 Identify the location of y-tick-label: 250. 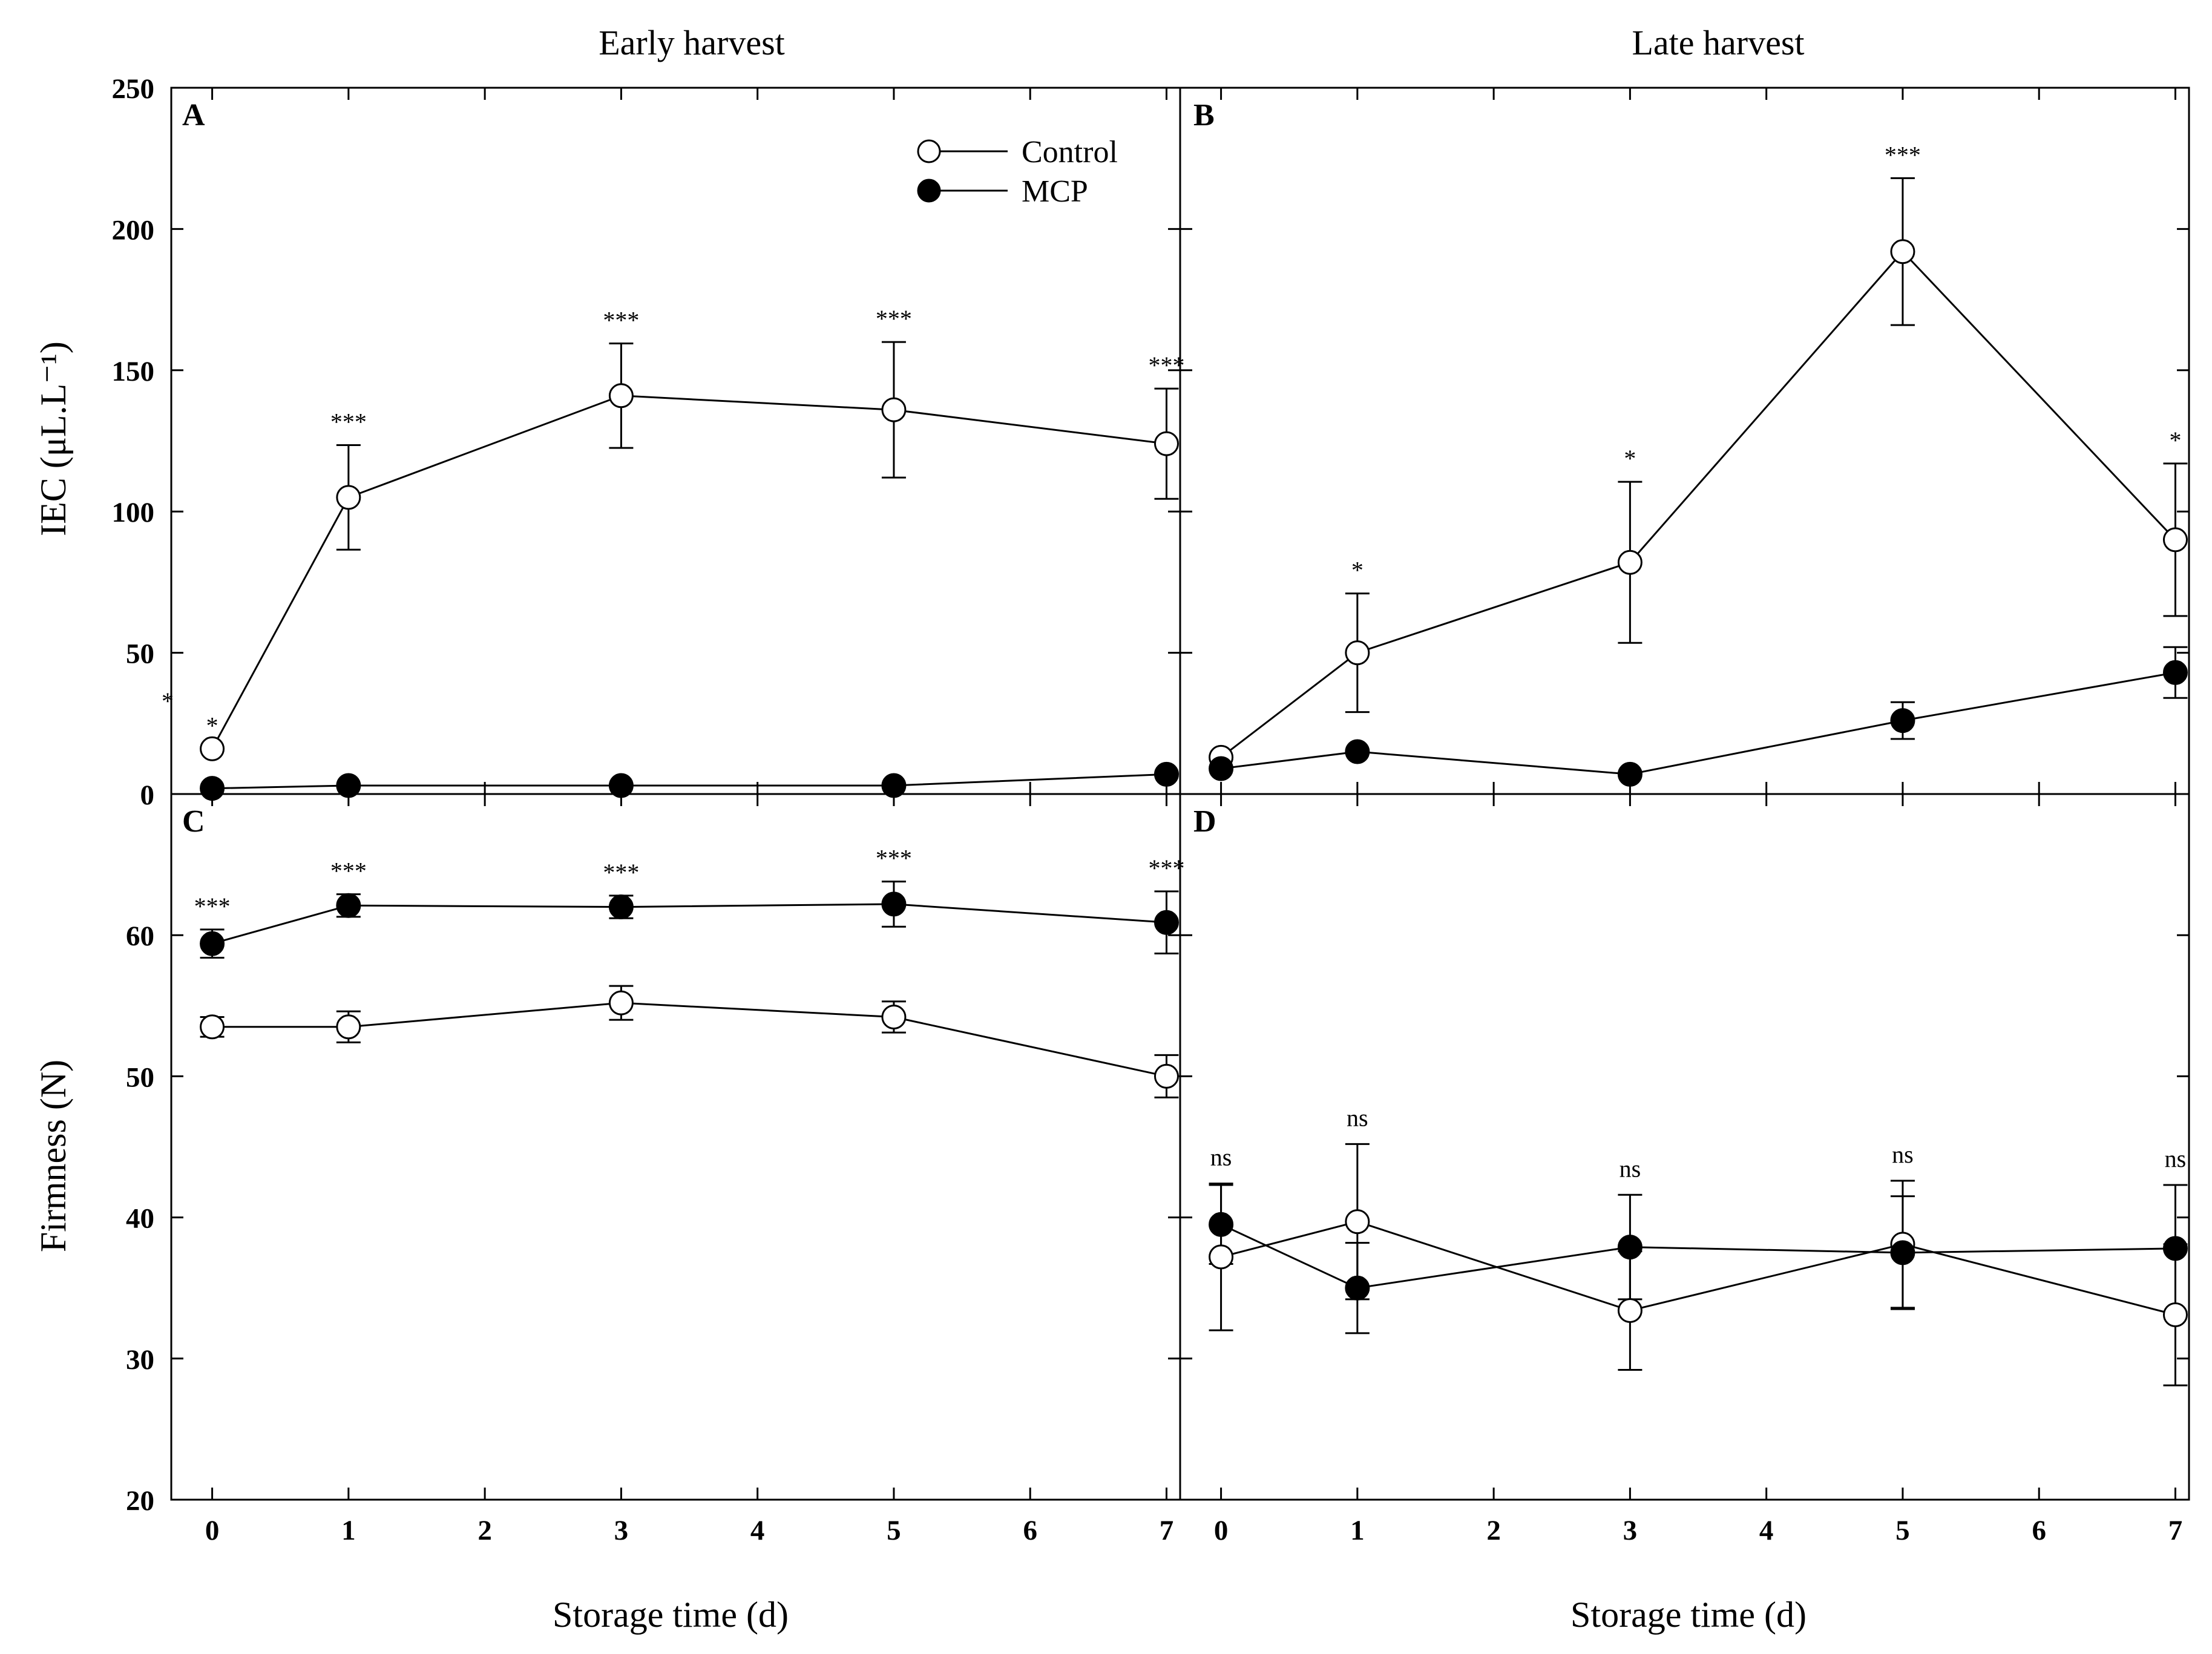
(134, 89).